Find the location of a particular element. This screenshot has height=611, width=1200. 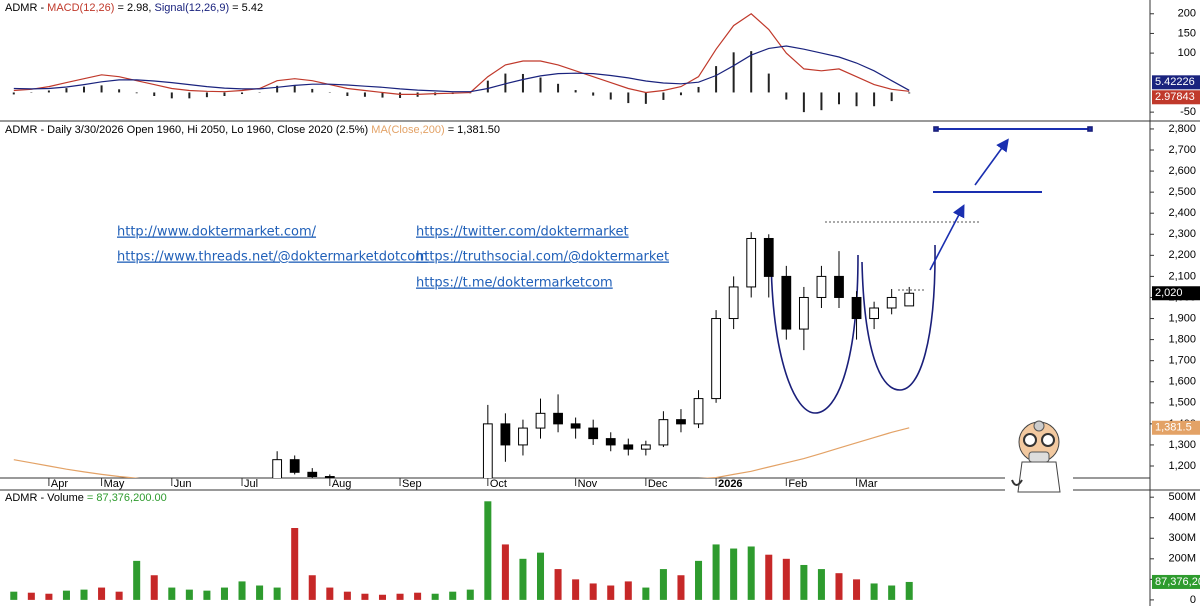

legend-entry: MACD(12,26) is located at coordinates (80, 8).